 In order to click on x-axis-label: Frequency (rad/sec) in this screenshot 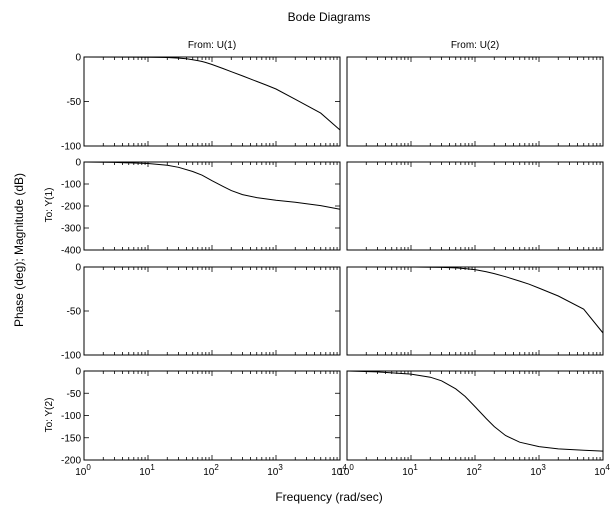, I will do `click(328, 497)`.